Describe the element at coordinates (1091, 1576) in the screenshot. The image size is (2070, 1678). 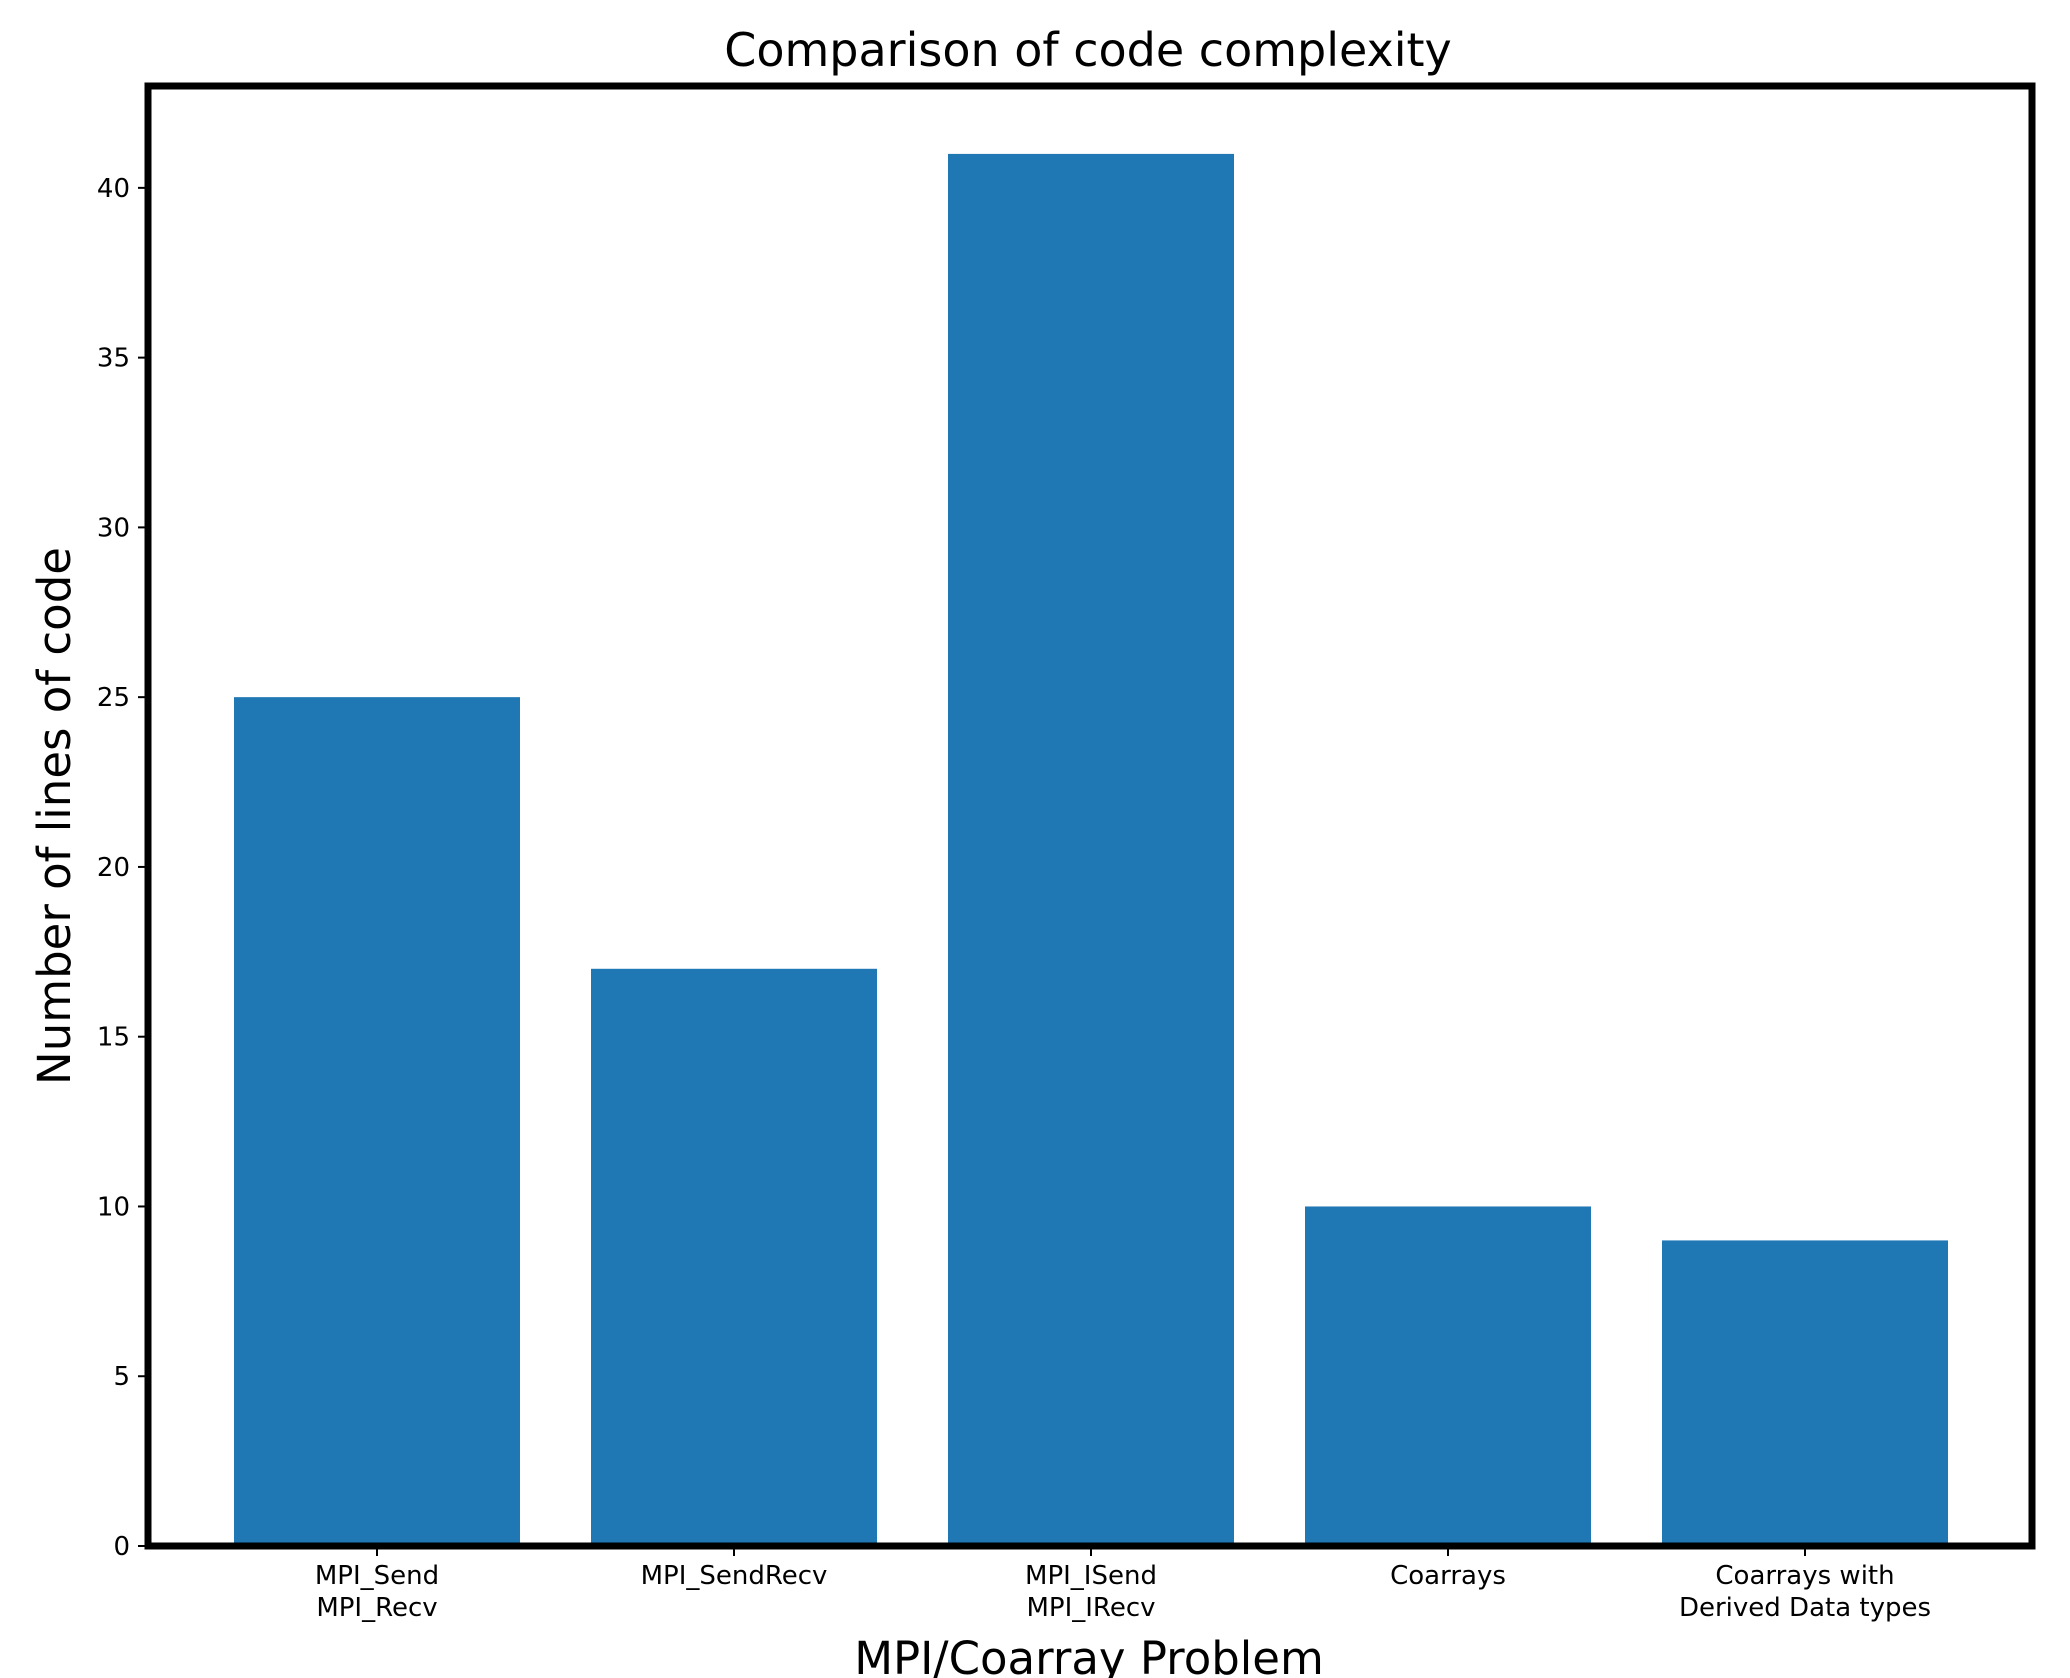
I see `x-tick-label-line: MPI_ISend` at that location.